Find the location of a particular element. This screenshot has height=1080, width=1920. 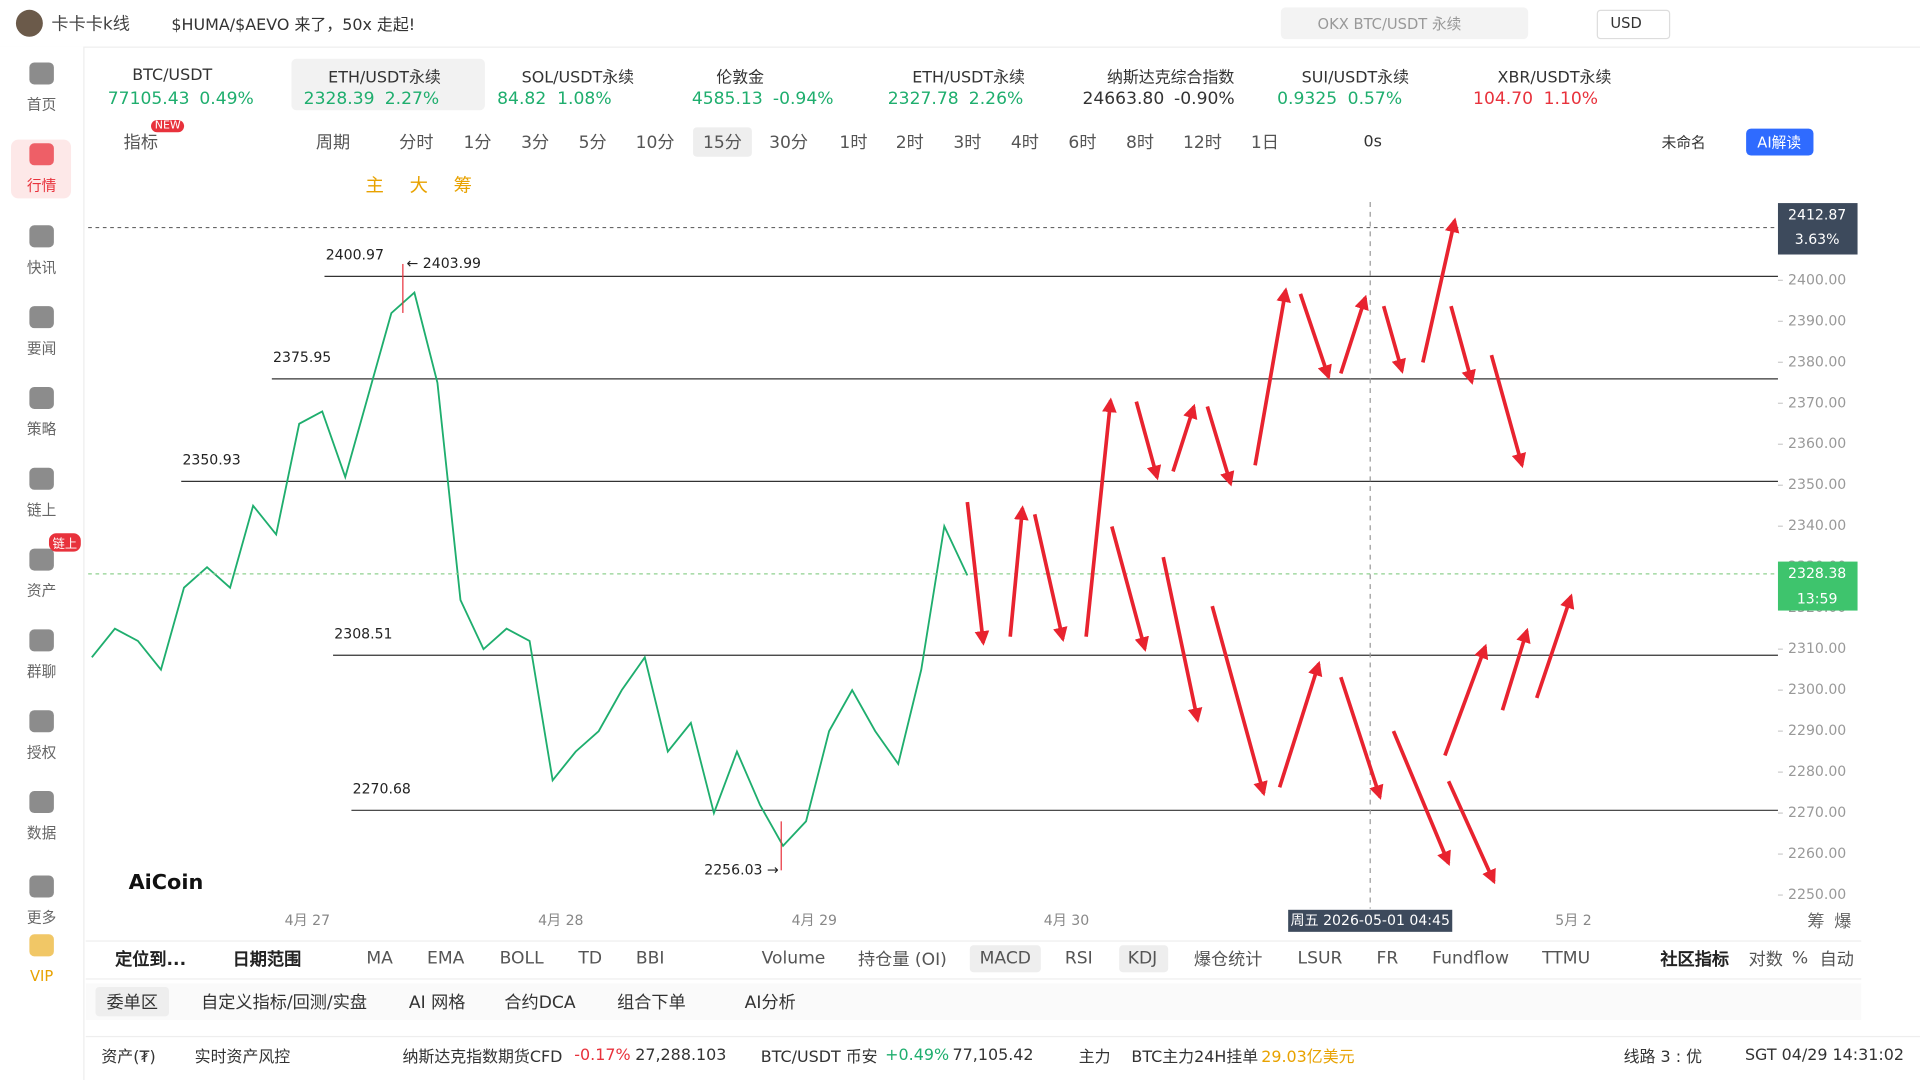

indicator-button: 社区指标 is located at coordinates (1694, 960).